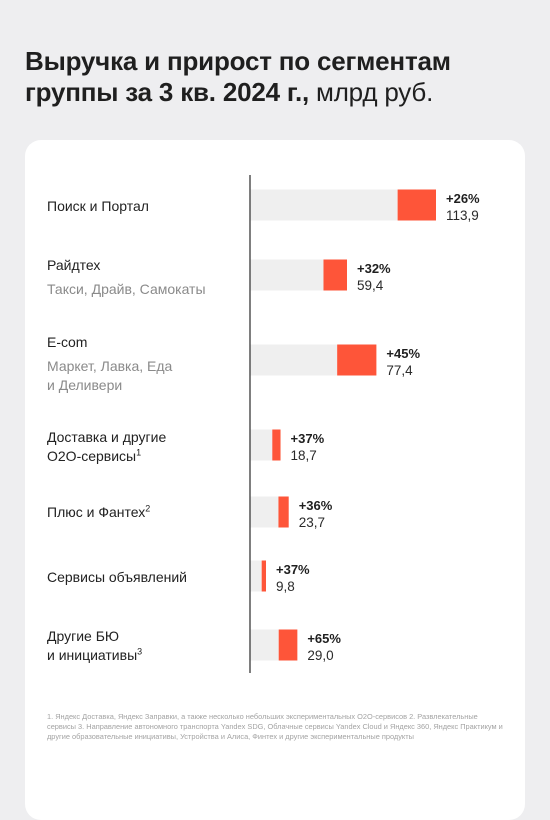 Image resolution: width=550 pixels, height=820 pixels. What do you see at coordinates (139, 452) in the screenshot?
I see `footnote-marker: 1` at bounding box center [139, 452].